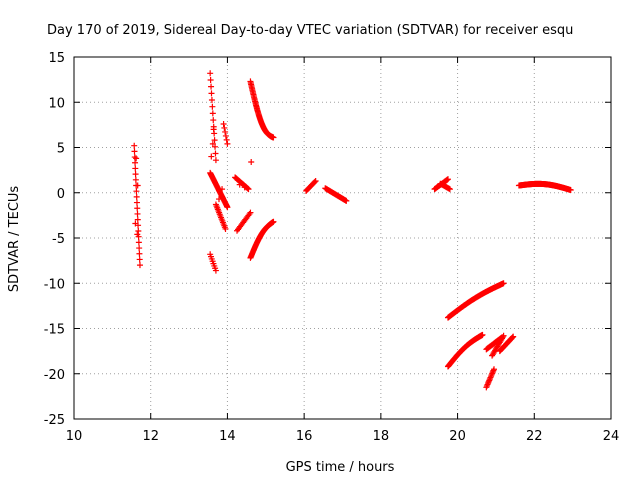 The image size is (640, 480). Describe the element at coordinates (227, 436) in the screenshot. I see `x-tick-label: 14` at that location.